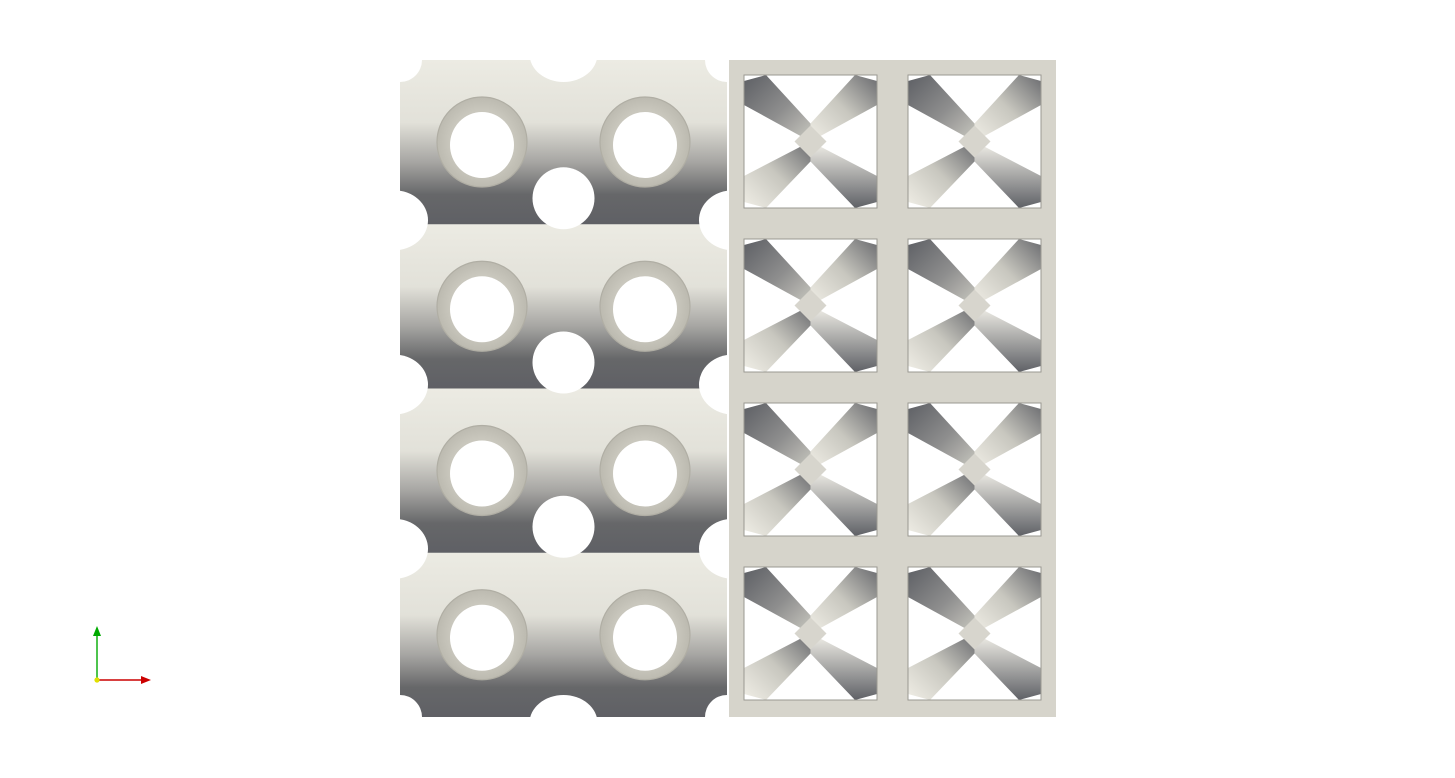 This screenshot has height=778, width=1455. I want to click on orientation-axes, so click(122, 655).